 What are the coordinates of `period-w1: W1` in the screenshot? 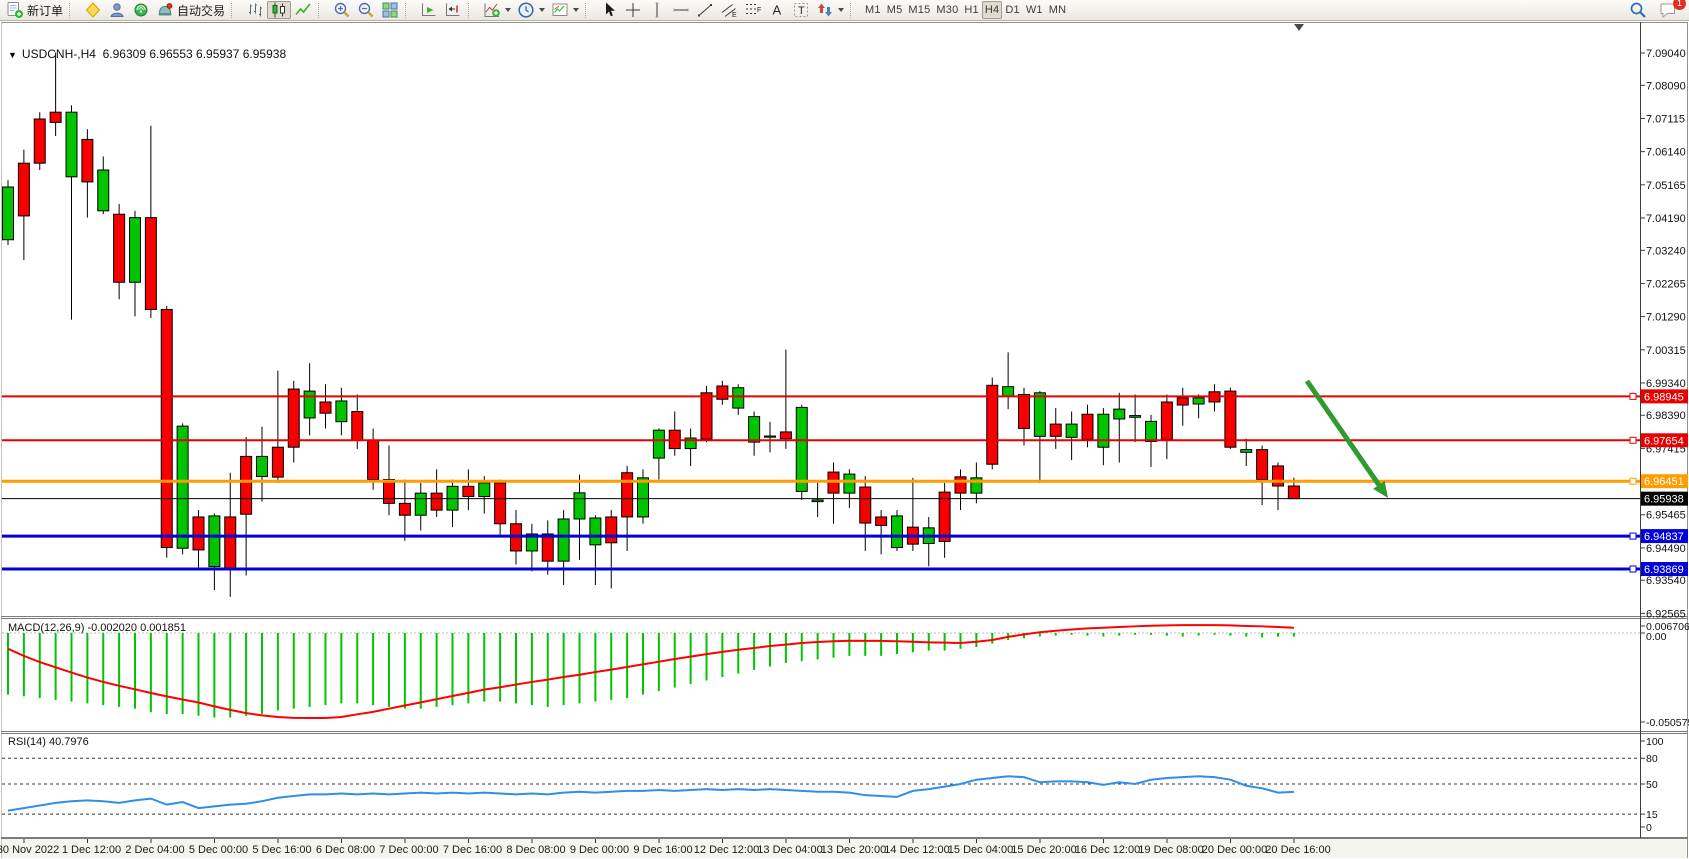 It's located at (1034, 10).